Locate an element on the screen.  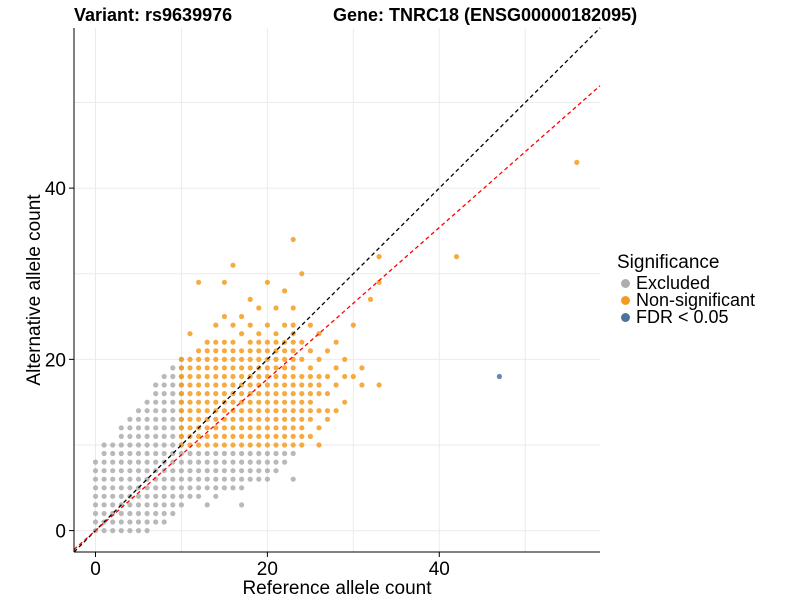
legend-item-excluded: Excluded is located at coordinates (686, 283).